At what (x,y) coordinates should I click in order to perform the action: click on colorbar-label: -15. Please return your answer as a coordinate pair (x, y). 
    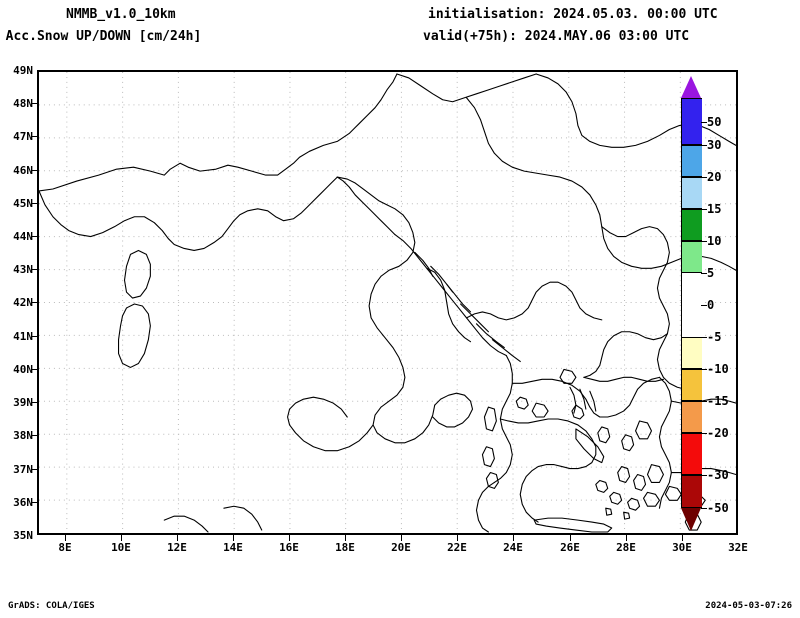
    Looking at the image, I should click on (718, 401).